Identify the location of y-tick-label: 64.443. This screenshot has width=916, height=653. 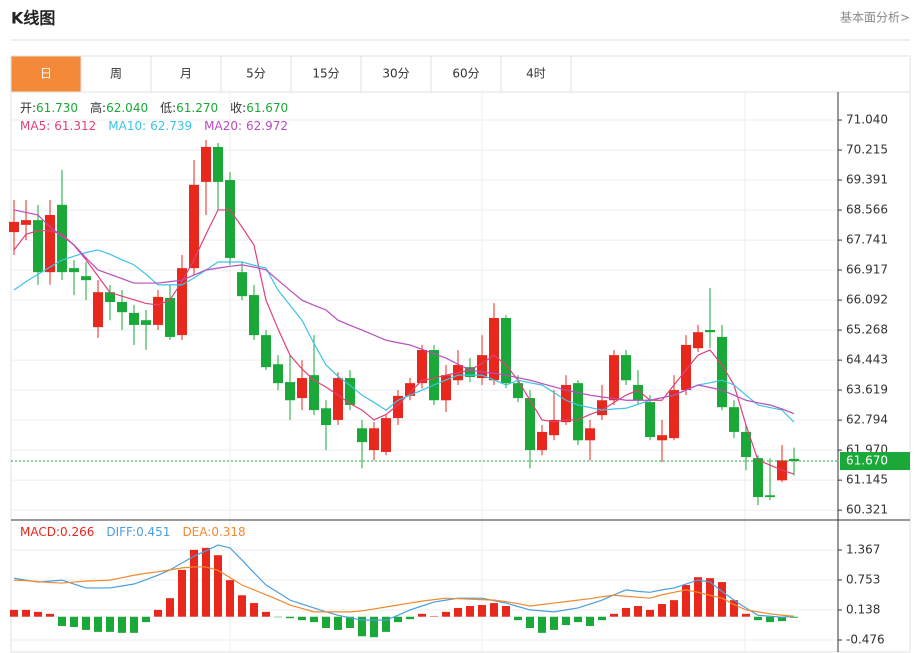
(867, 360).